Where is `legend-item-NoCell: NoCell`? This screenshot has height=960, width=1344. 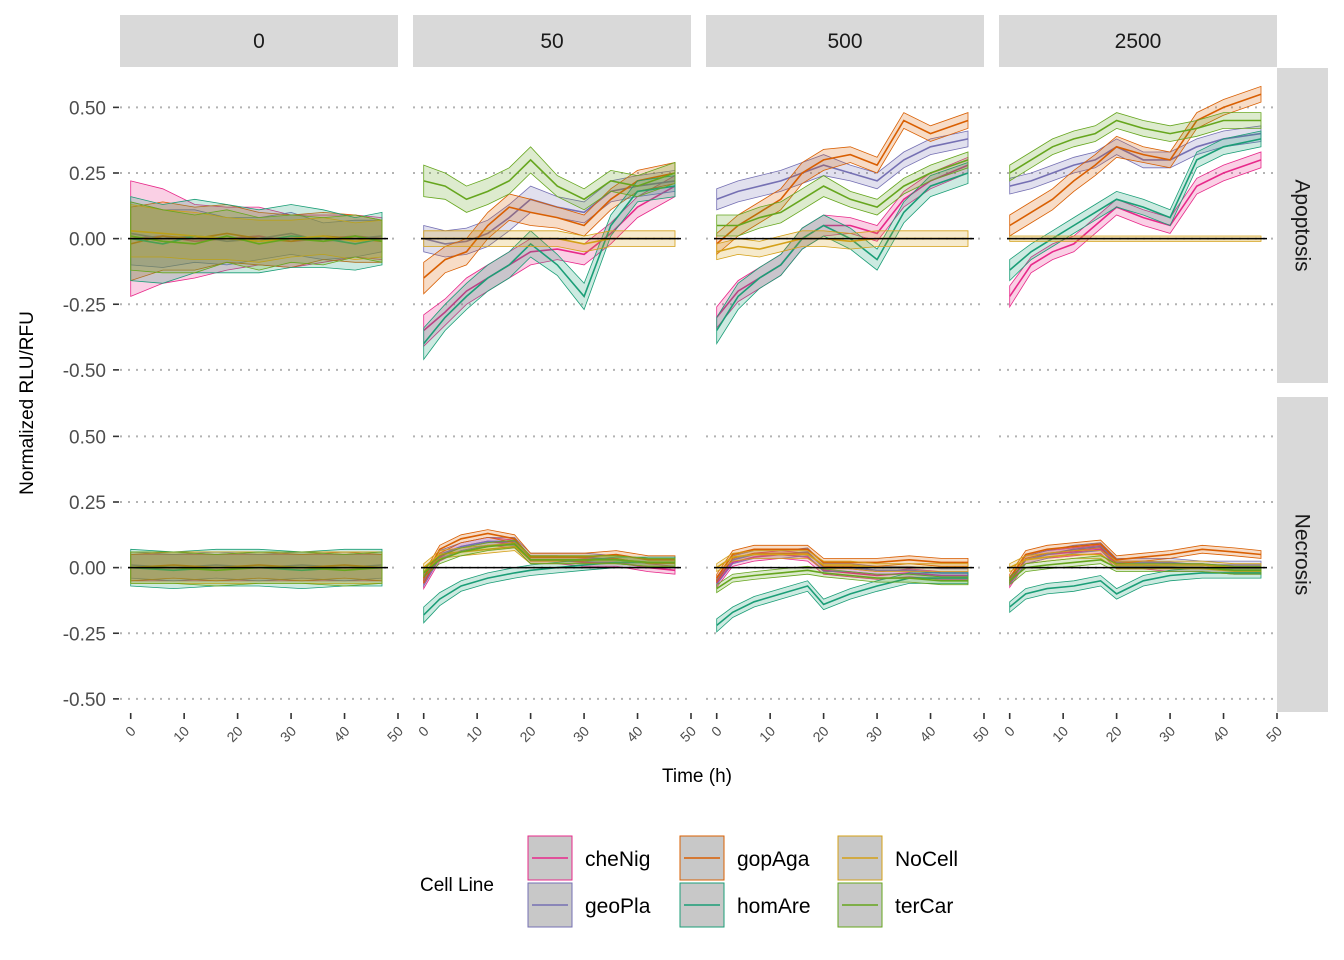 legend-item-NoCell: NoCell is located at coordinates (897, 858).